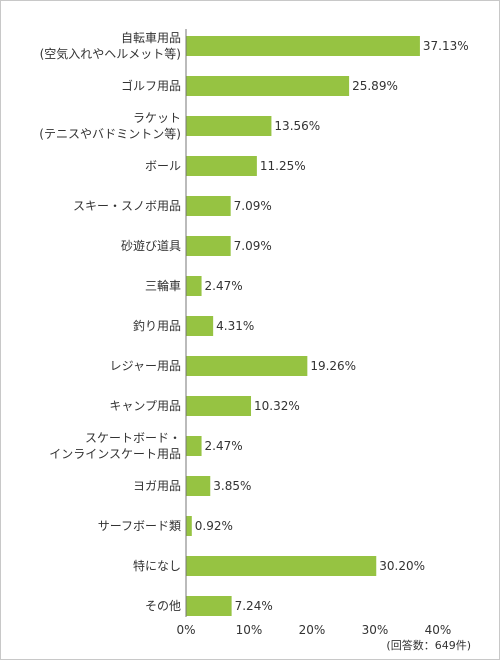 The image size is (500, 660). I want to click on x-tick-label-1: 10%, so click(249, 630).